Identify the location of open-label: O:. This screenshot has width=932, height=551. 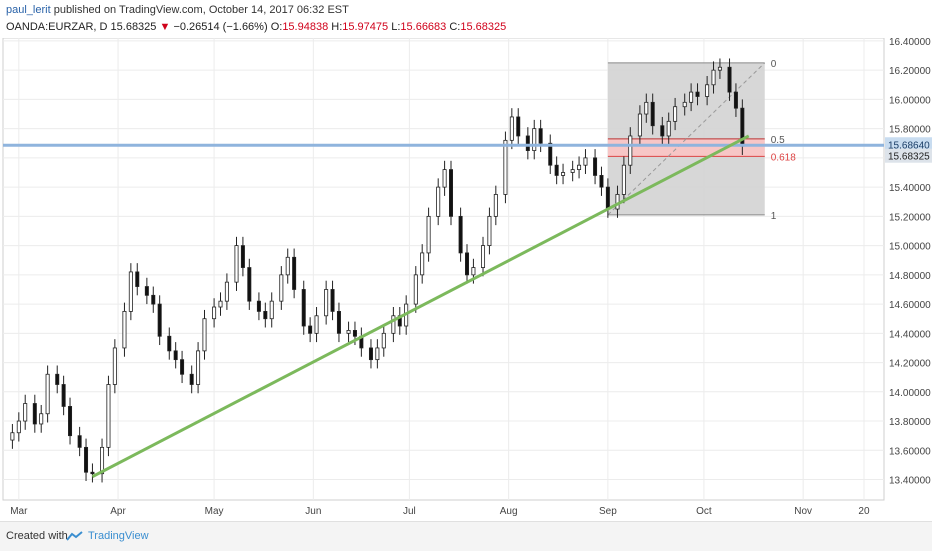
(276, 27).